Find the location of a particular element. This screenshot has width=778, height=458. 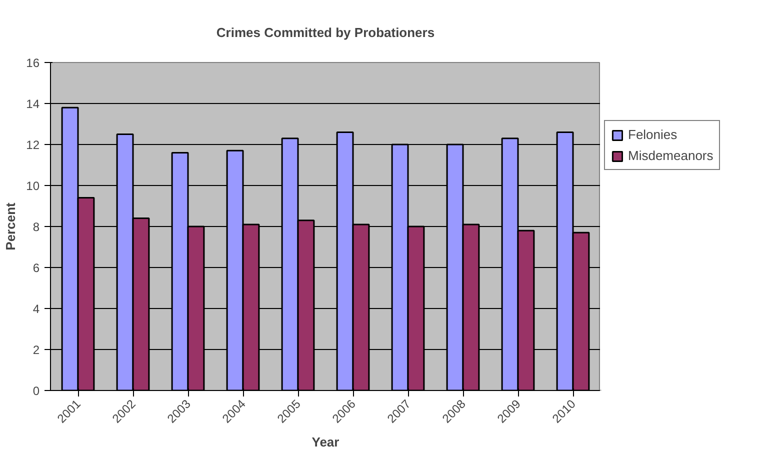

y-tick-label: 16 is located at coordinates (33, 63).